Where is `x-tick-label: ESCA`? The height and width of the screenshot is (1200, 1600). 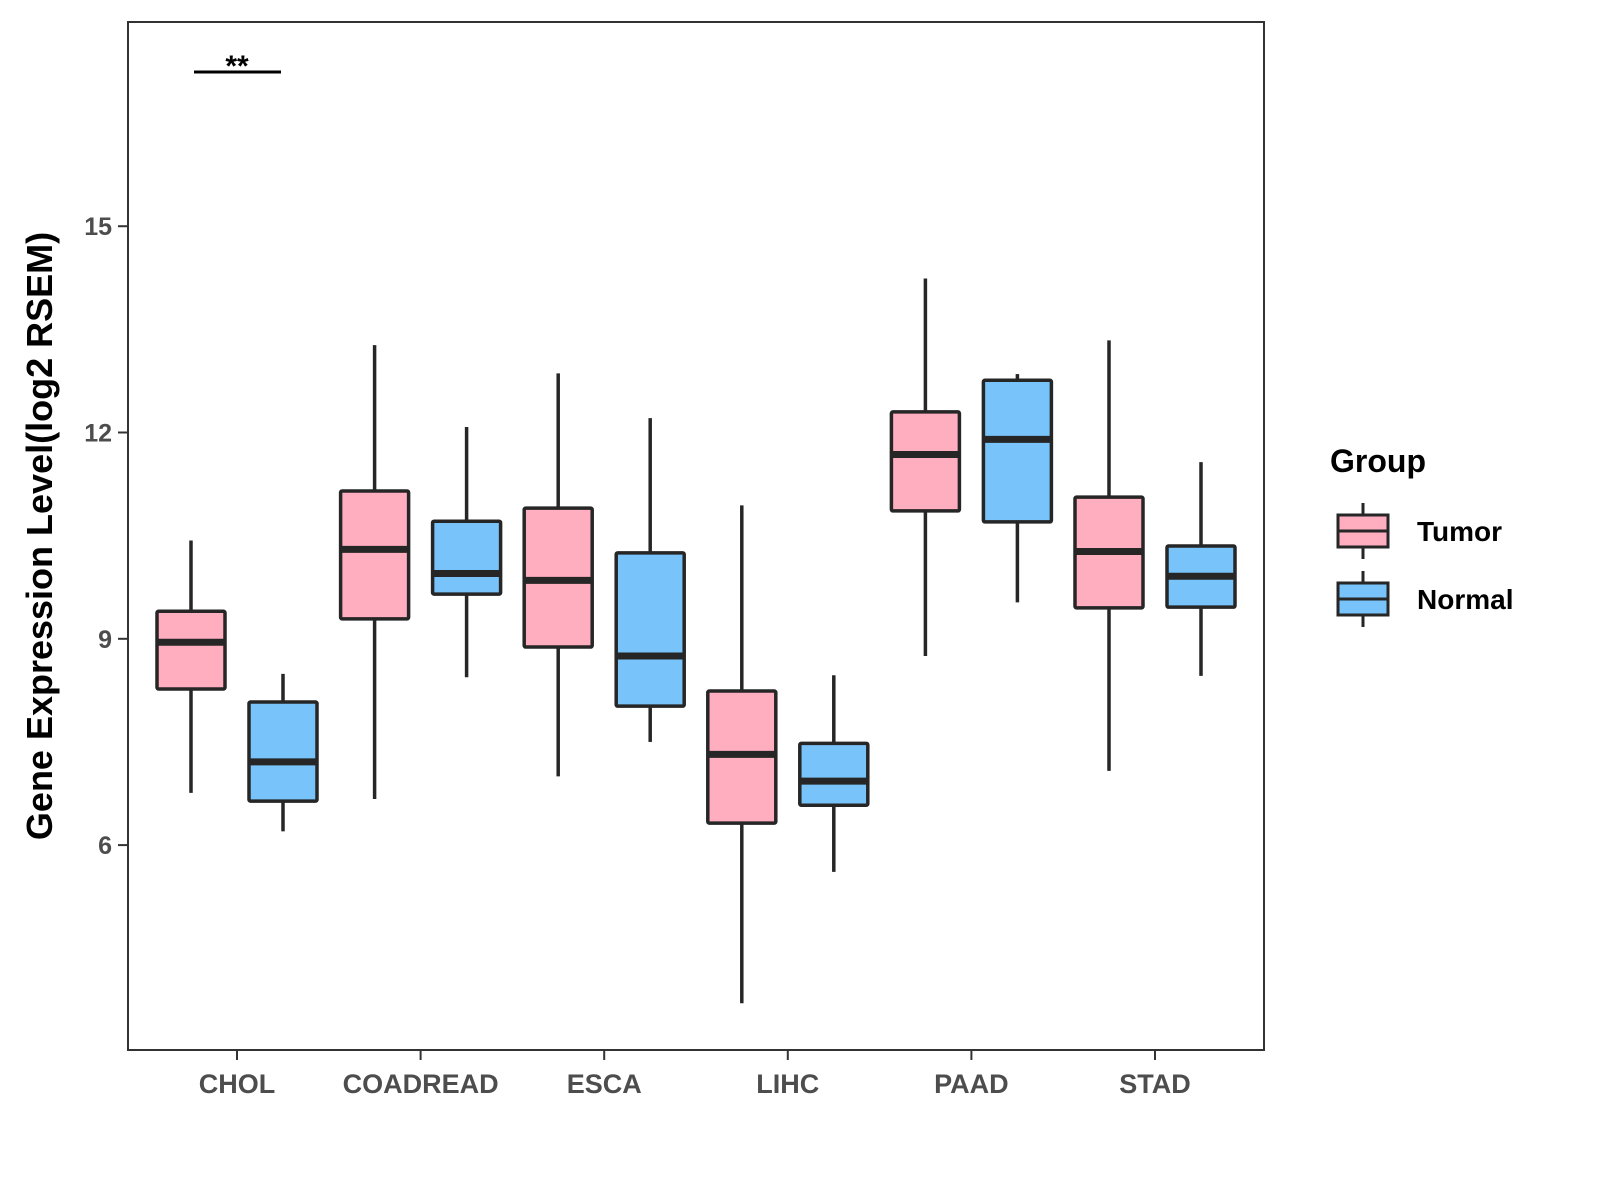
x-tick-label: ESCA is located at coordinates (604, 1084).